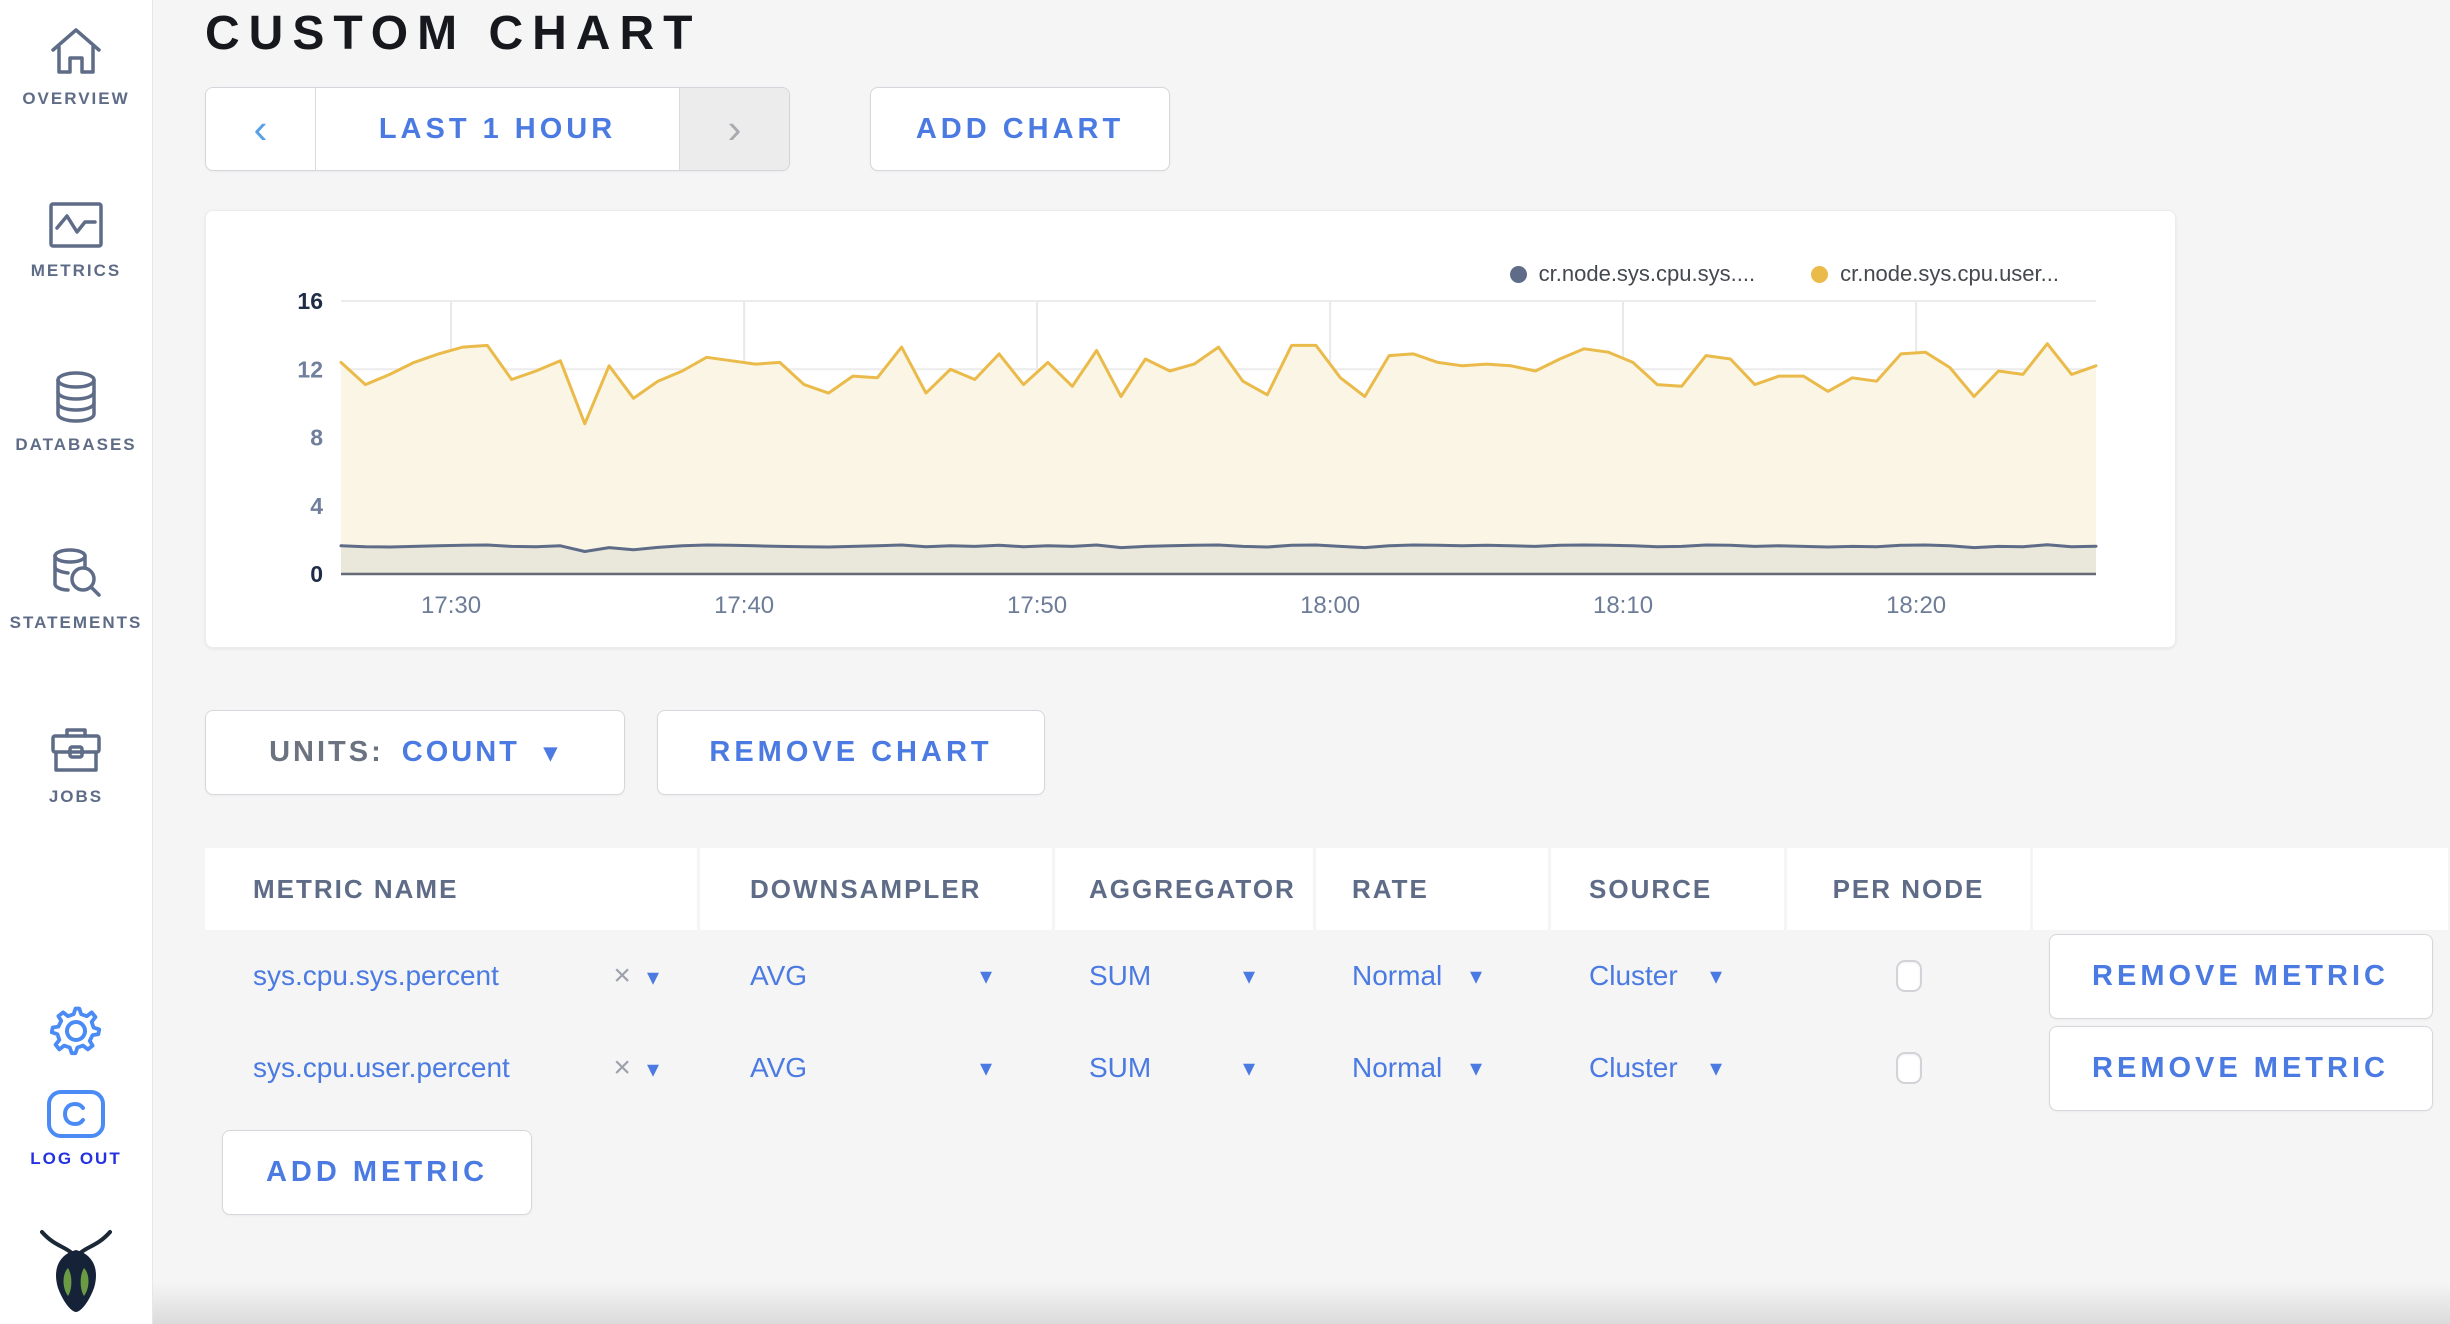 The width and height of the screenshot is (2450, 1324). I want to click on sidebar-item-metrics: METRICS, so click(76, 239).